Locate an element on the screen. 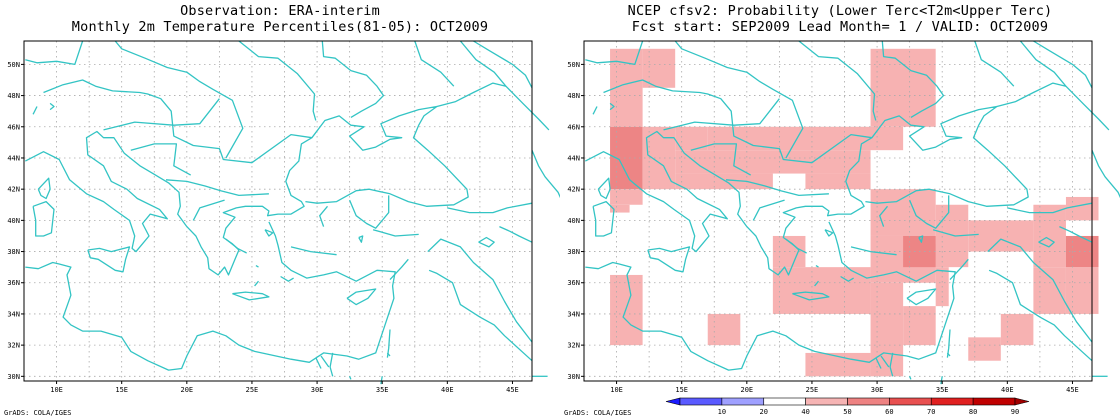 The image size is (1120, 420). colorbar-label: 80 is located at coordinates (973, 412).